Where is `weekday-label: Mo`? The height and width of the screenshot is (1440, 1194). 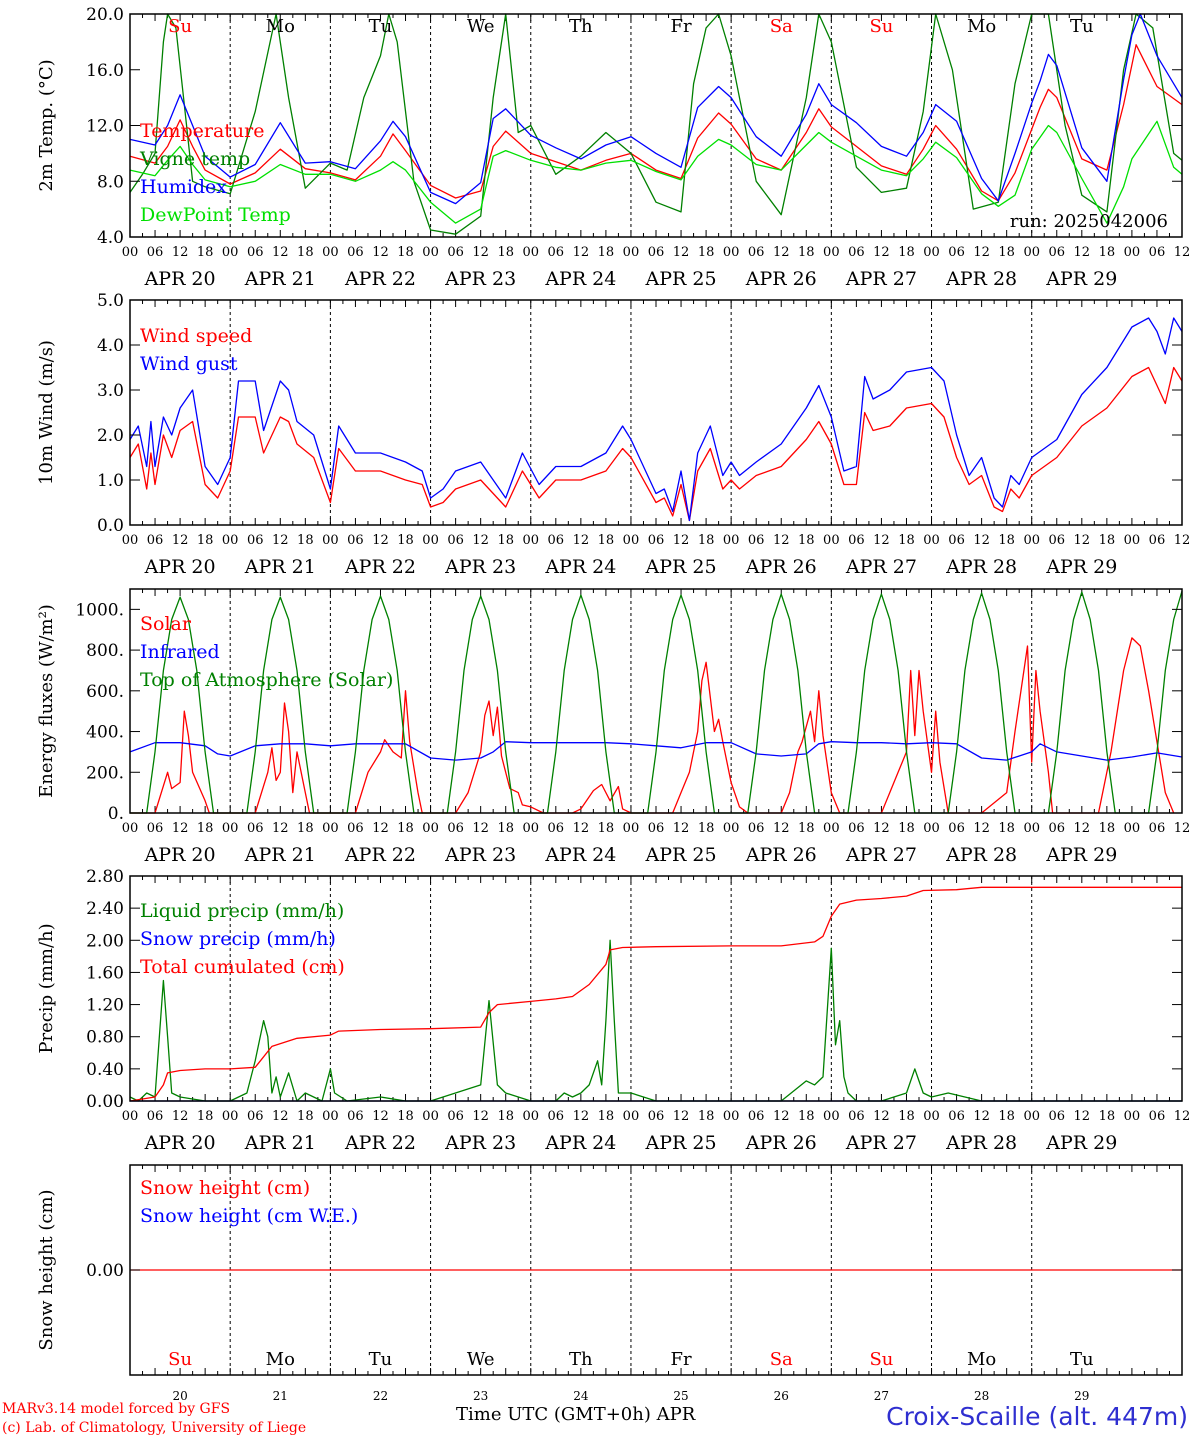
weekday-label: Mo is located at coordinates (981, 26).